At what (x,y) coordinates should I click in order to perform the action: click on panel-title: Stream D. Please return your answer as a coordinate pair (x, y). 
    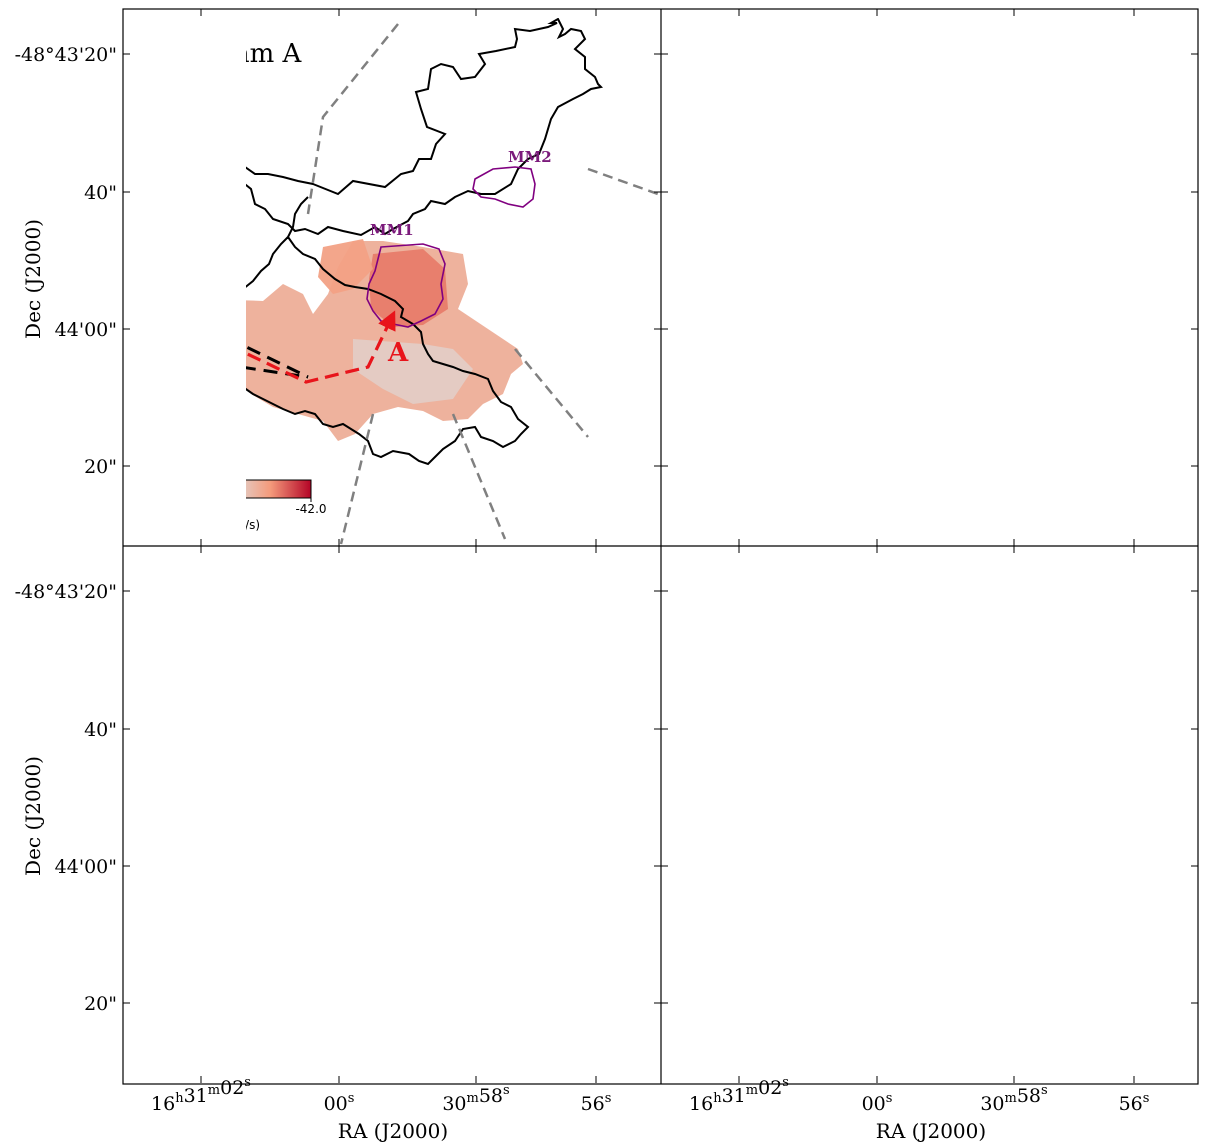
    Looking at the image, I should click on (1080, 591).